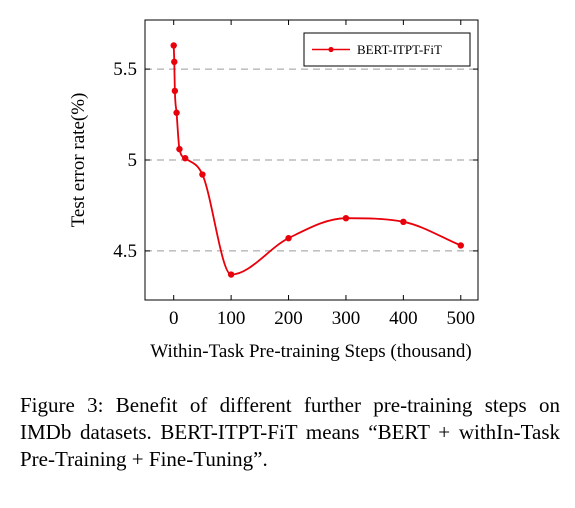  What do you see at coordinates (403, 318) in the screenshot?
I see `x-tick-label: 400` at bounding box center [403, 318].